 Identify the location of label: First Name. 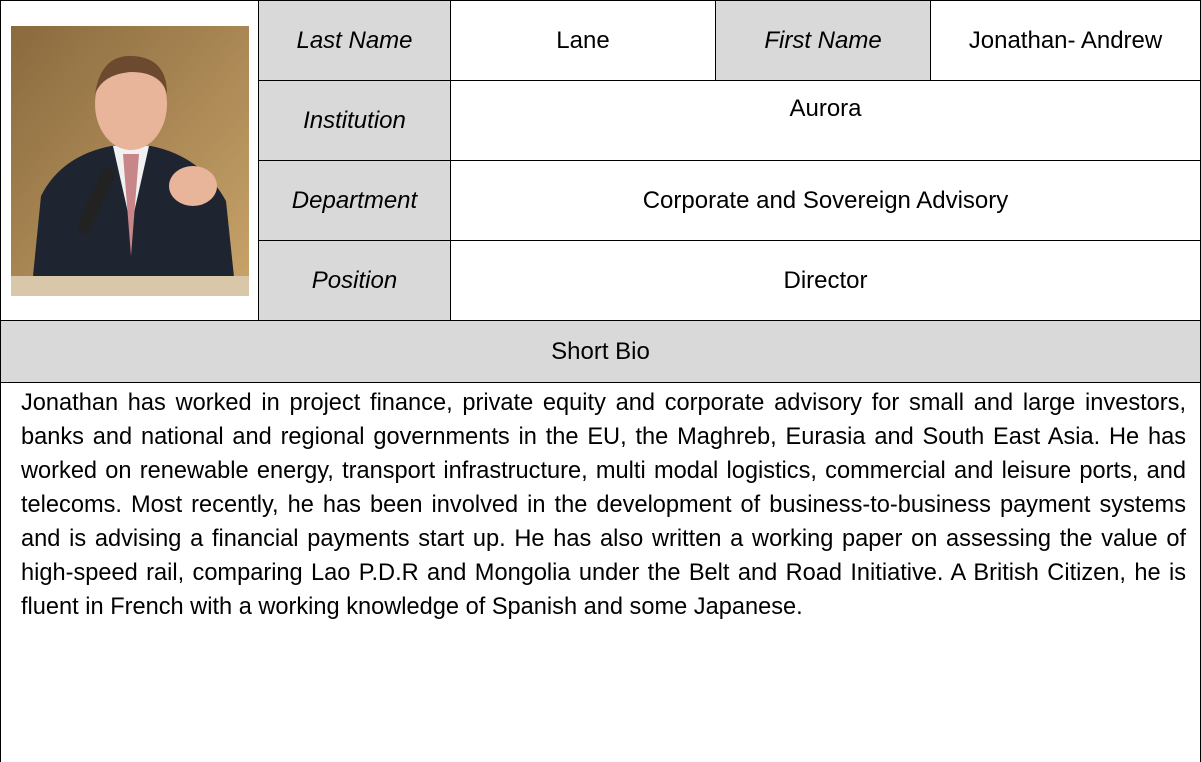
(823, 40).